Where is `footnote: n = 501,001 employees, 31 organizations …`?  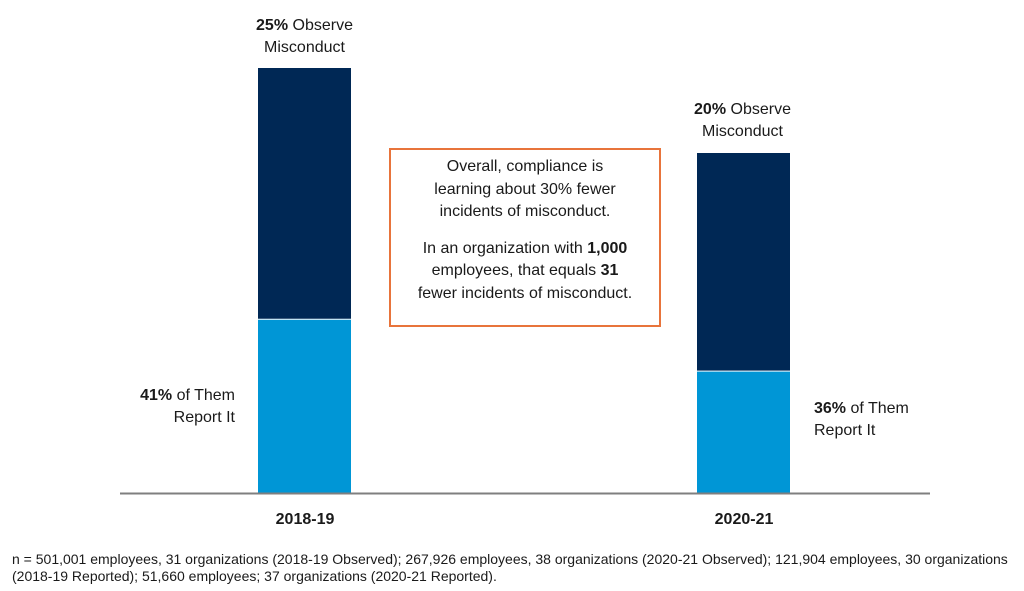
footnote: n = 501,001 employees, 31 organizations … is located at coordinates (510, 567).